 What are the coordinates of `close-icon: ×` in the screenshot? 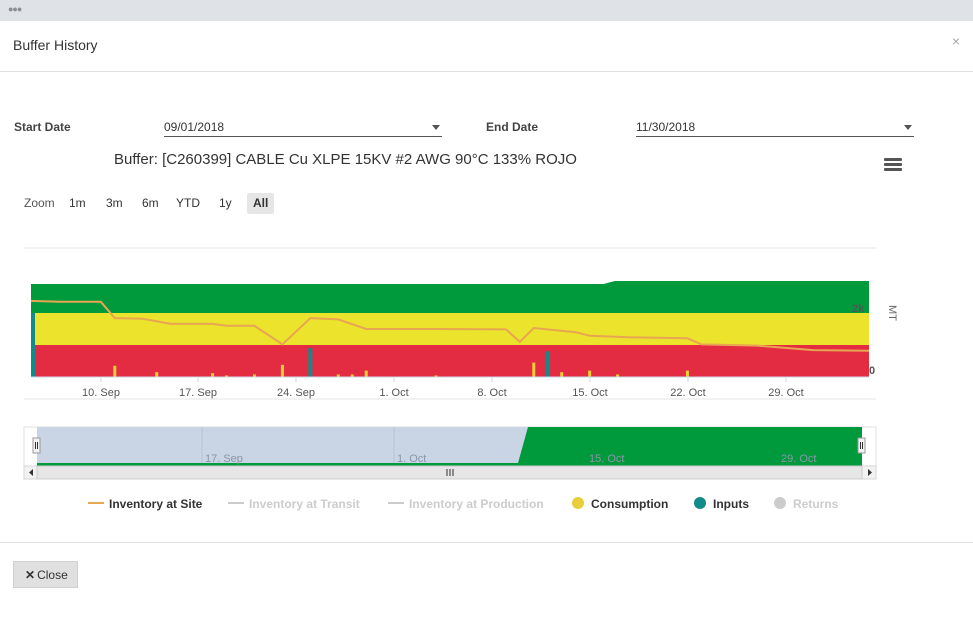 It's located at (955, 41).